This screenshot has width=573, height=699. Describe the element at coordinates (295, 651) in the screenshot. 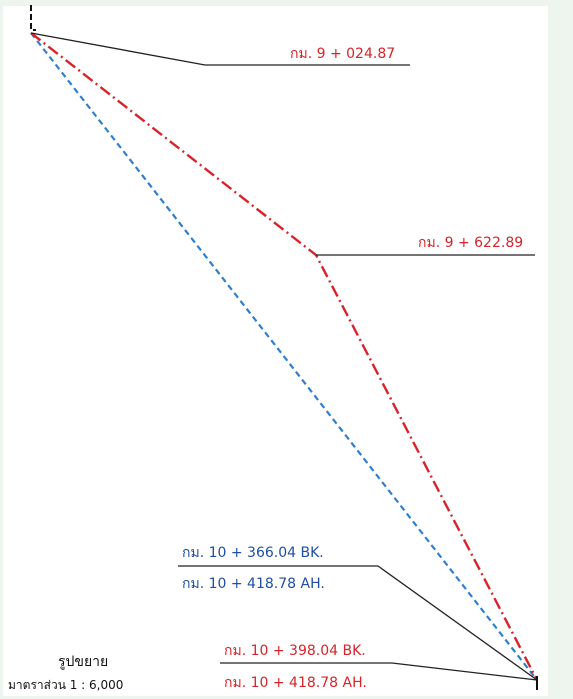

I see `label-km-10-398-bk: กม. 10 + 398.04 BK.` at that location.